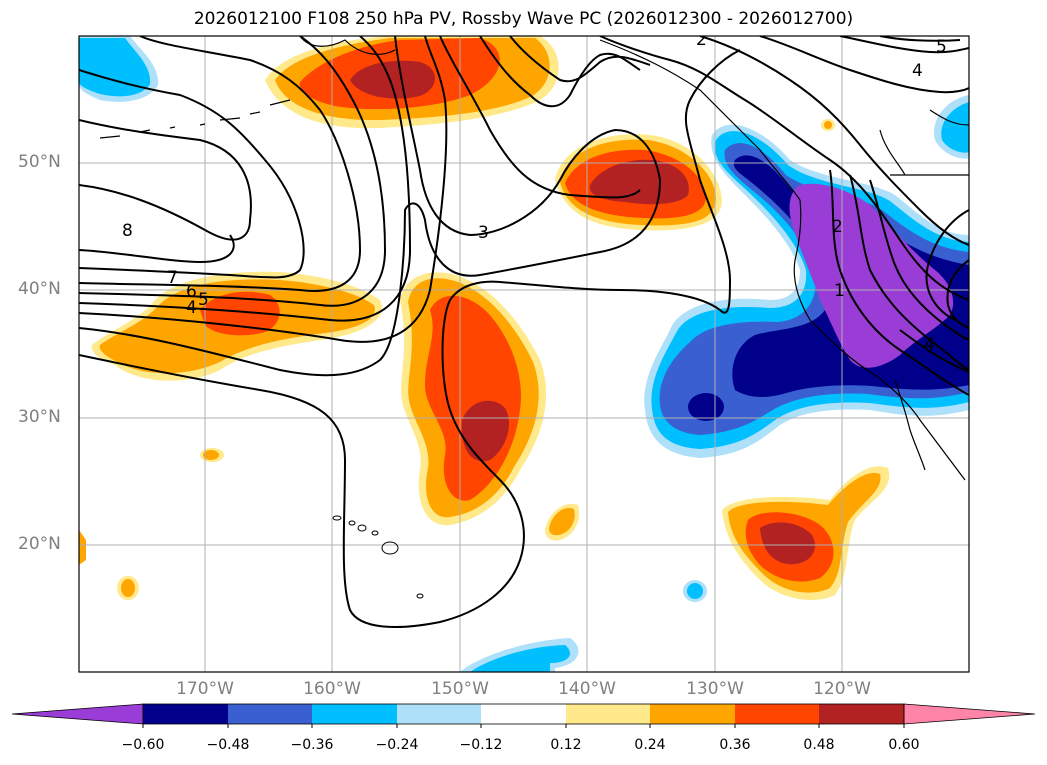 The image size is (1047, 765). Describe the element at coordinates (483, 233) in the screenshot. I see `contour-label: 3` at that location.